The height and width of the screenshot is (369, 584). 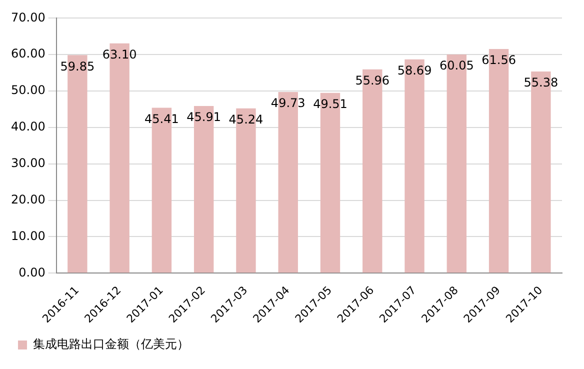 I want to click on data-label: 61.56, so click(x=499, y=60).